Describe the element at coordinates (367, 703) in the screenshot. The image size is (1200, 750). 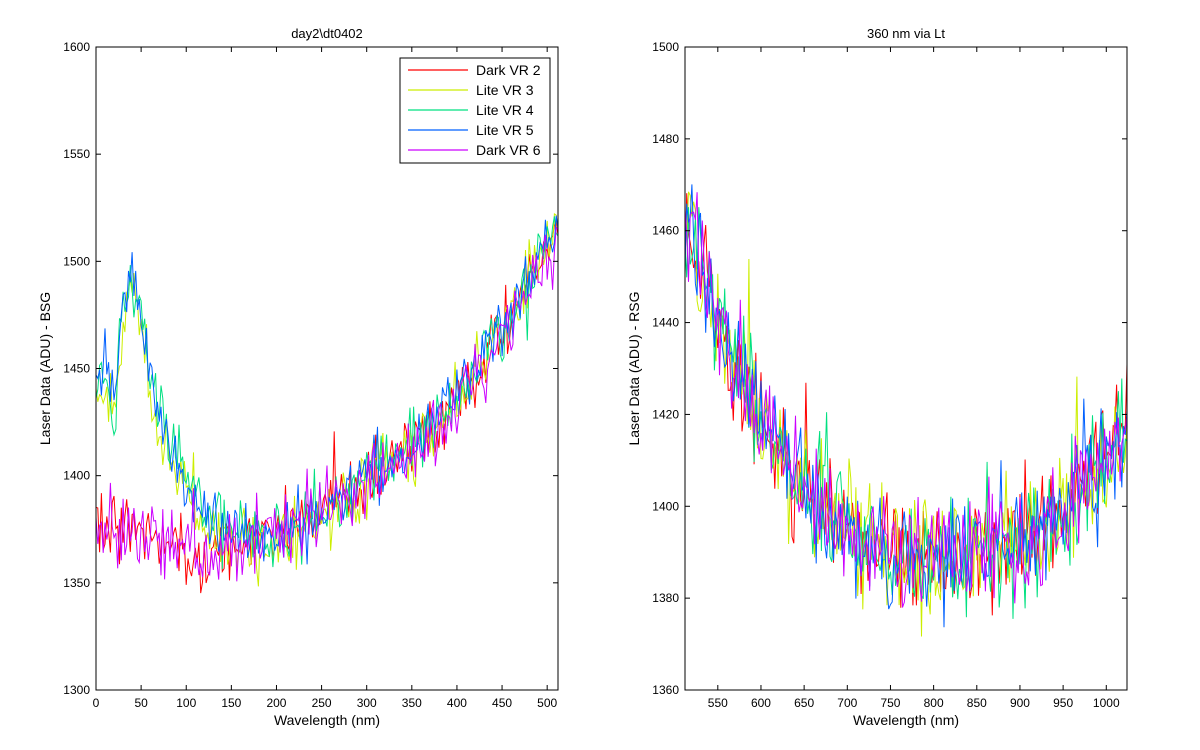
I see `x-tick-label: 300` at that location.